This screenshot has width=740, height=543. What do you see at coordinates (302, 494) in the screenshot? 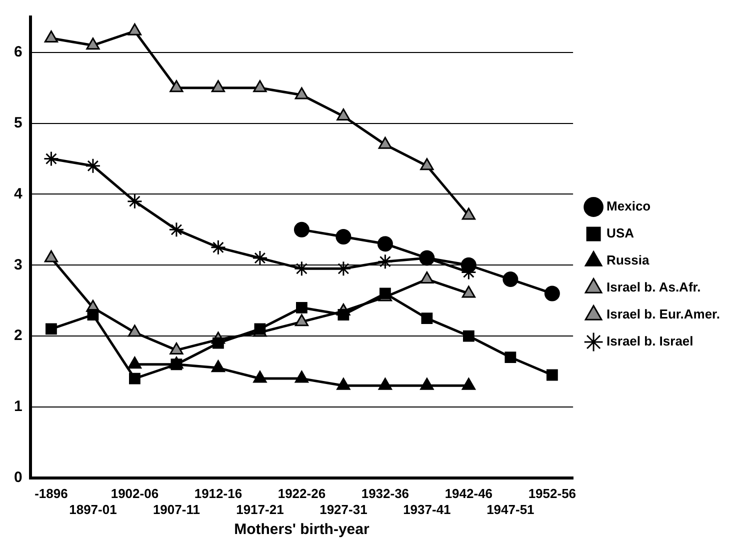
I see `x-tick-label: 1922-26` at bounding box center [302, 494].